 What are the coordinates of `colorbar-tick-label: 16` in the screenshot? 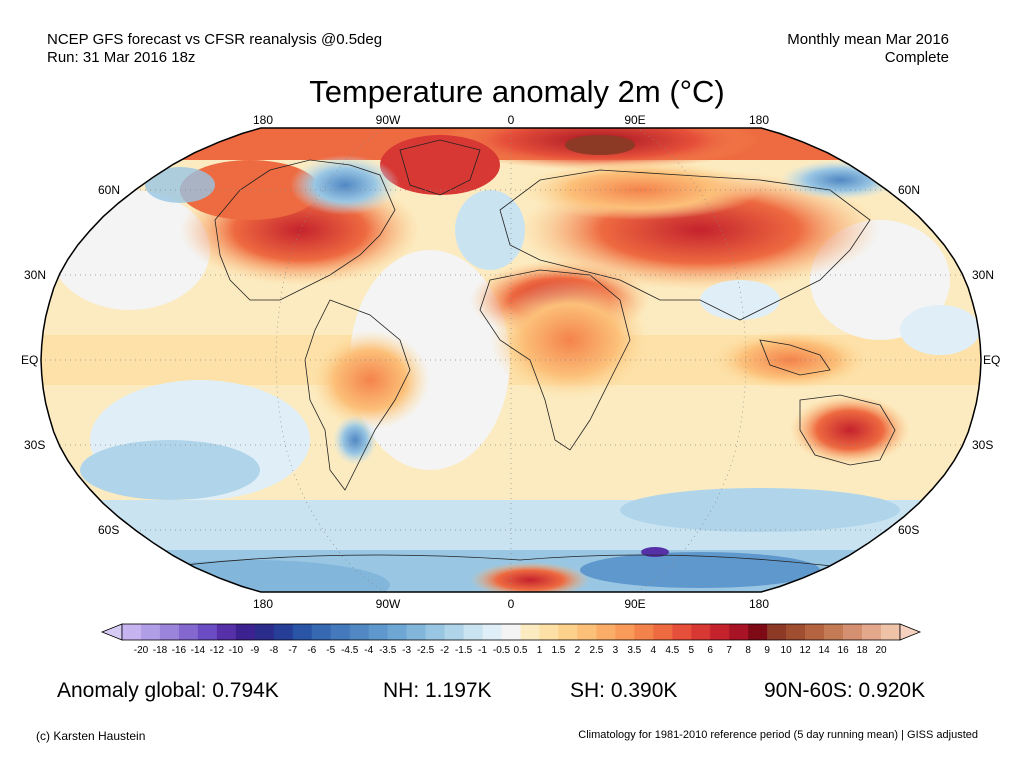 It's located at (843, 650).